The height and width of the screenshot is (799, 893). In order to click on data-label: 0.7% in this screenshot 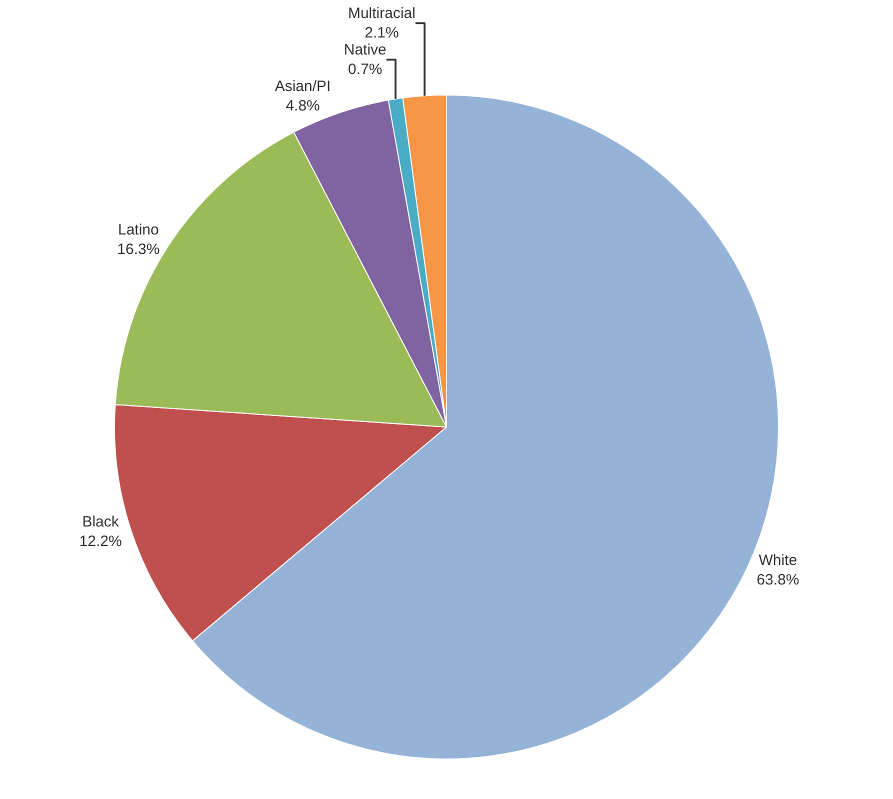, I will do `click(365, 69)`.